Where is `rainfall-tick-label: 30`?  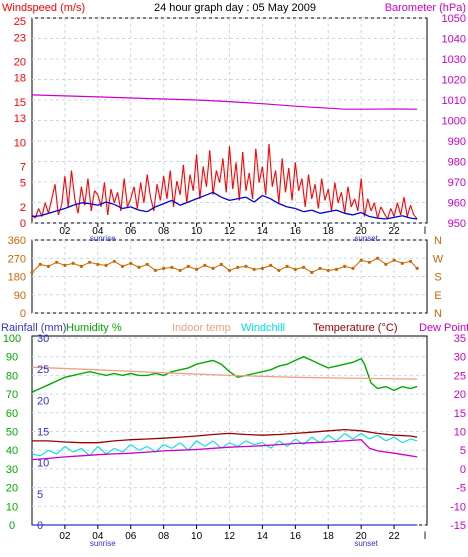
rainfall-tick-label: 30 is located at coordinates (43, 339).